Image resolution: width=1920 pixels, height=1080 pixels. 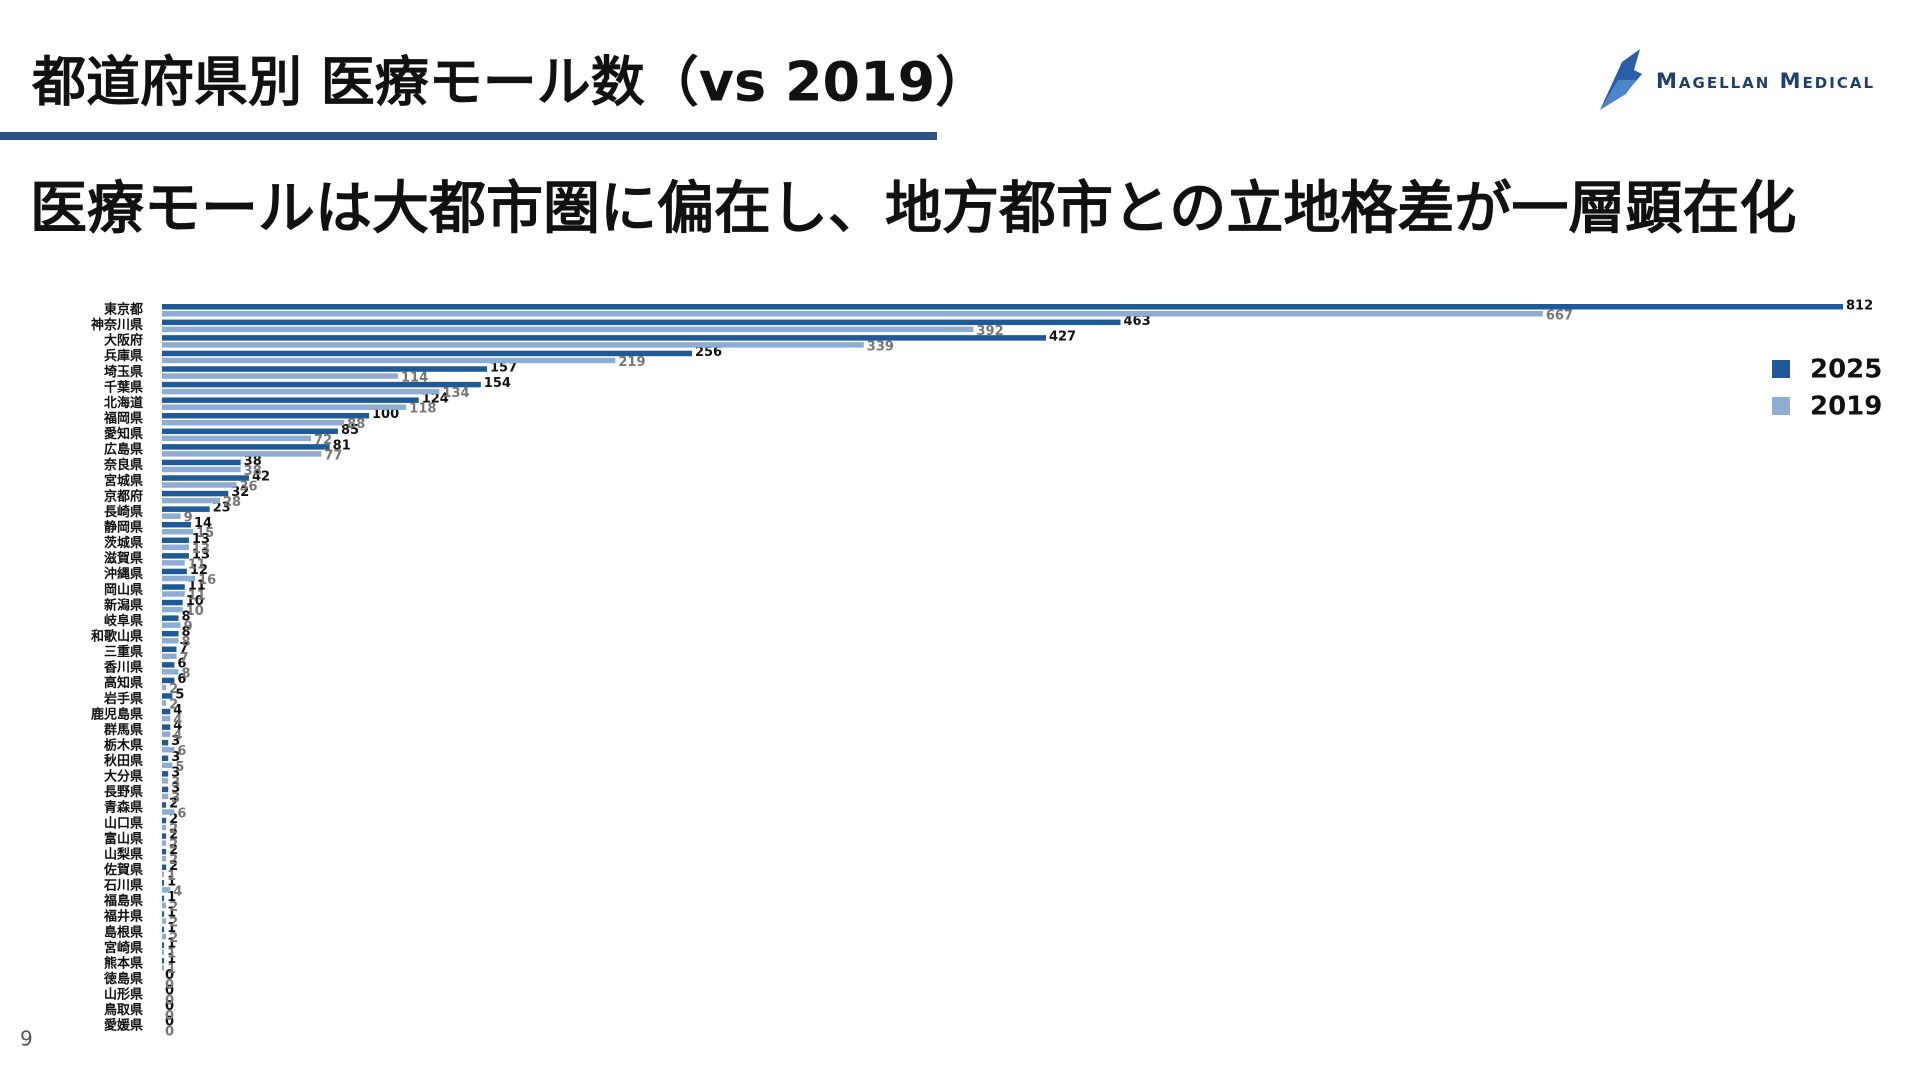 What do you see at coordinates (240, 492) in the screenshot?
I see `value-label: 32` at bounding box center [240, 492].